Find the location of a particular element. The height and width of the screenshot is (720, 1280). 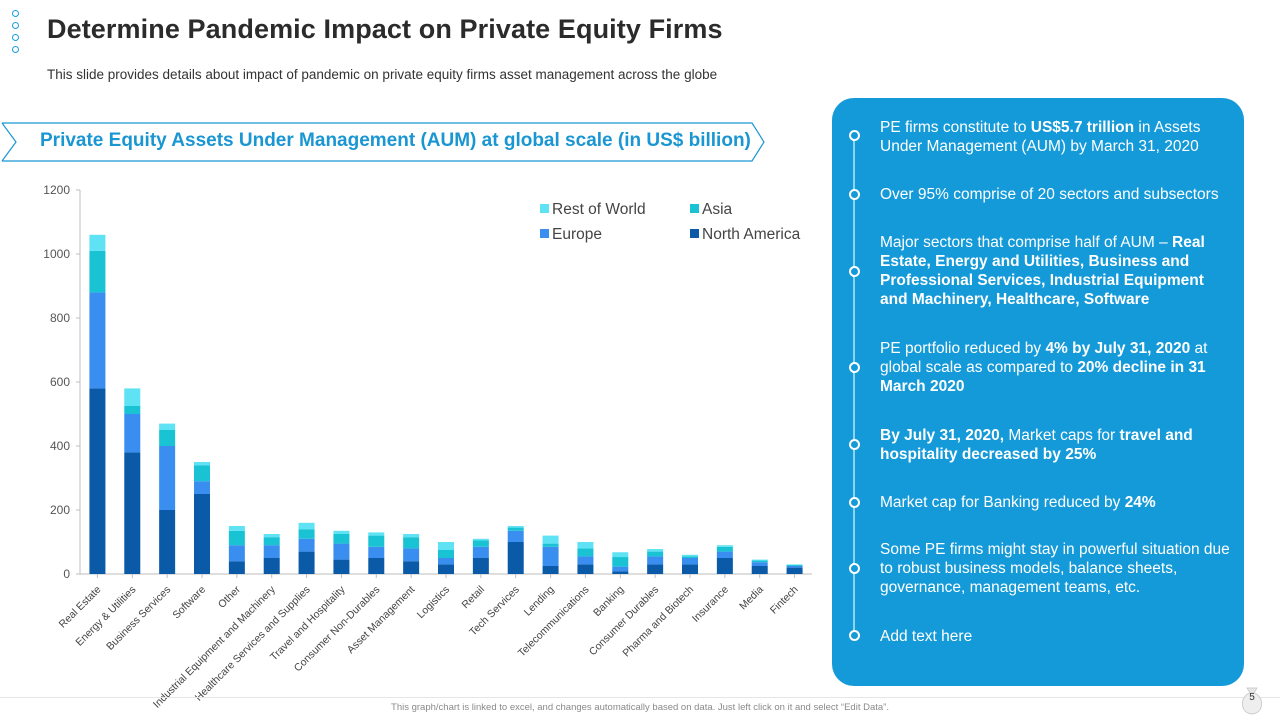

page-badge-icon is located at coordinates (1252, 701).